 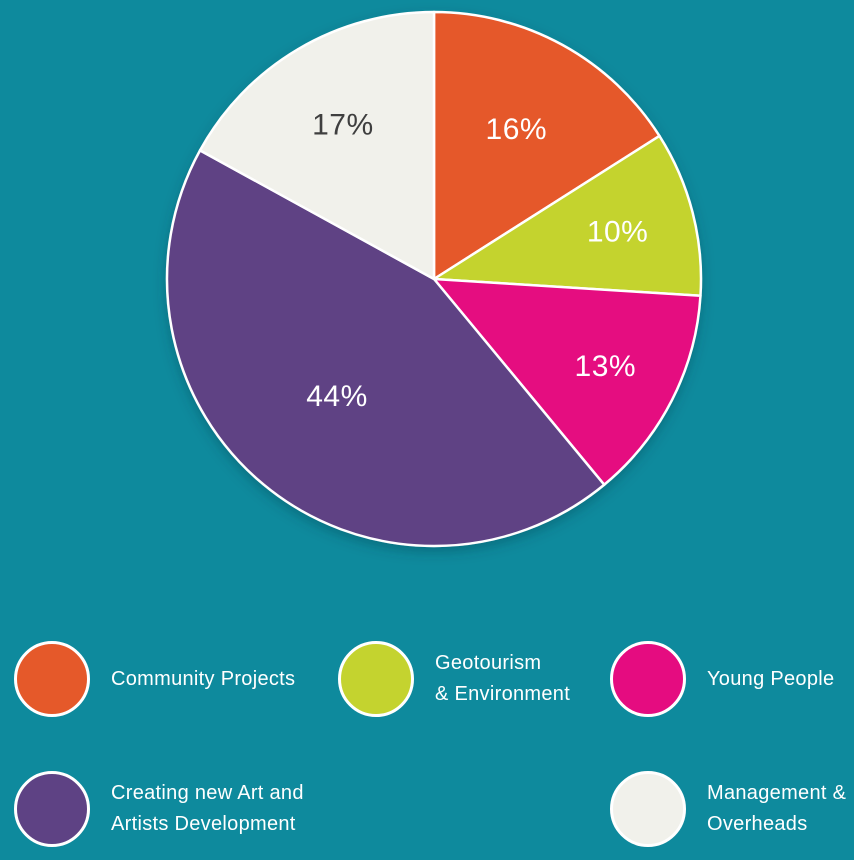 I want to click on pie-slice-label-2: 10%, so click(x=618, y=231).